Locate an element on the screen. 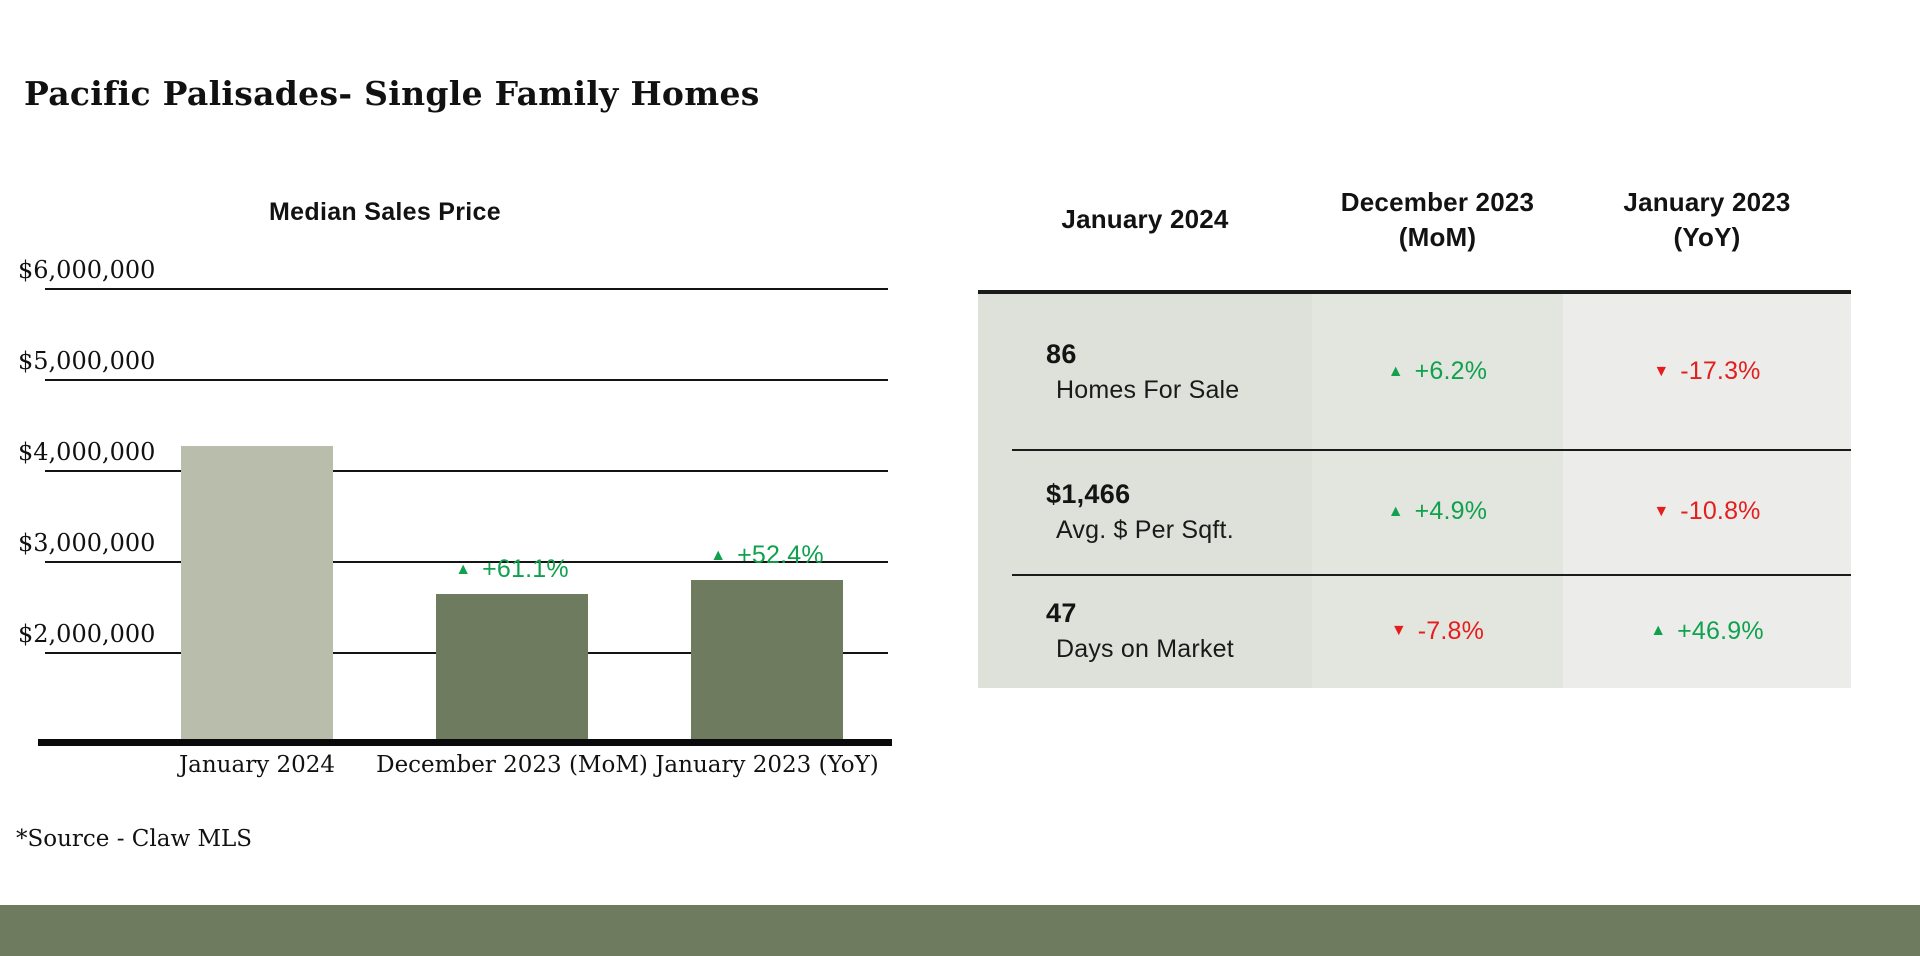  table-header-january-2024: January 2024 is located at coordinates (1145, 220).